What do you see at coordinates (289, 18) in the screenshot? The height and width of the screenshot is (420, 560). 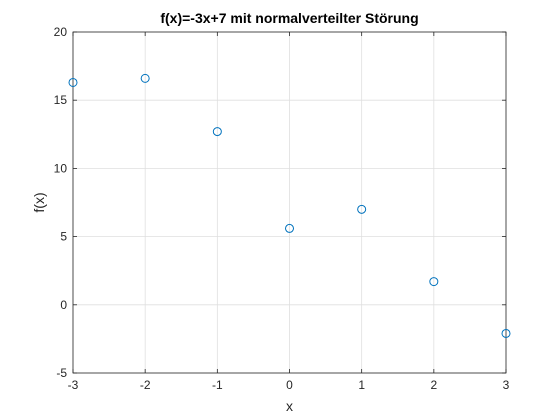 I see `chart-title: f(x)=-3x+7 mit normalverteilter Störung` at bounding box center [289, 18].